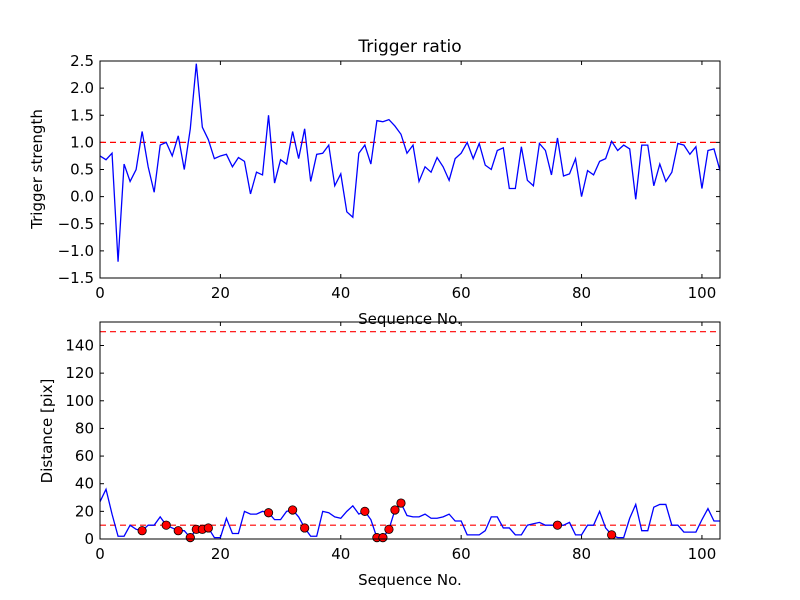  What do you see at coordinates (82, 115) in the screenshot?
I see `y-tick-label: 1.5` at bounding box center [82, 115].